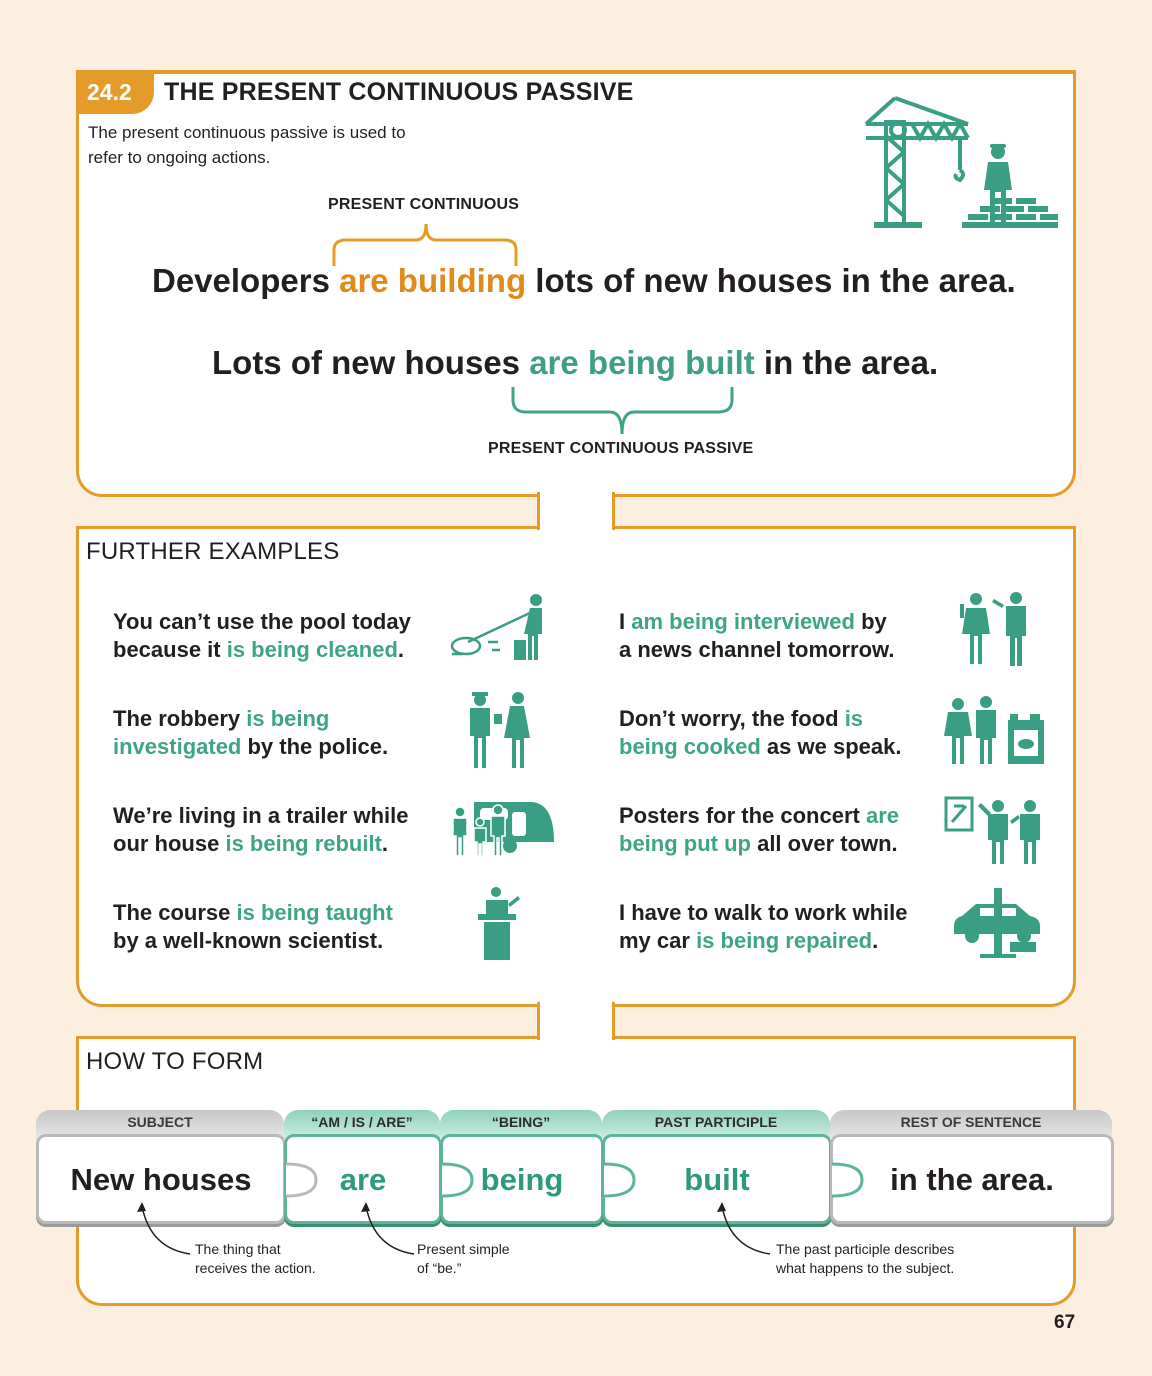 The image size is (1152, 1376). Describe the element at coordinates (425, 244) in the screenshot. I see `orange-brace-icon` at that location.